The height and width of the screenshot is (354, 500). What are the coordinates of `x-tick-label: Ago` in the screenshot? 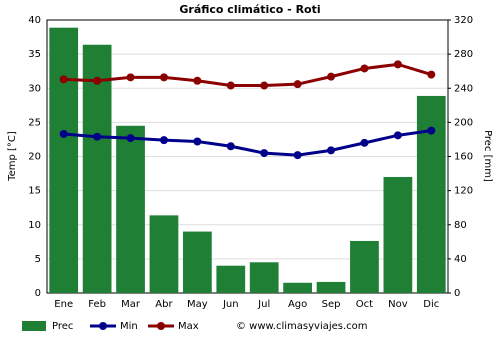 It's located at (297, 304).